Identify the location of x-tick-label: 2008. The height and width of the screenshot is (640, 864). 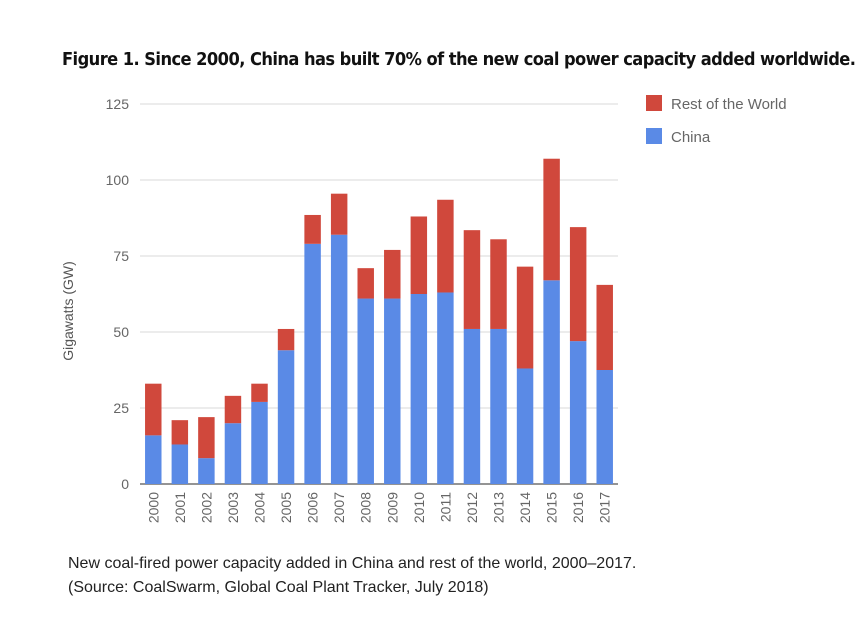
(366, 507).